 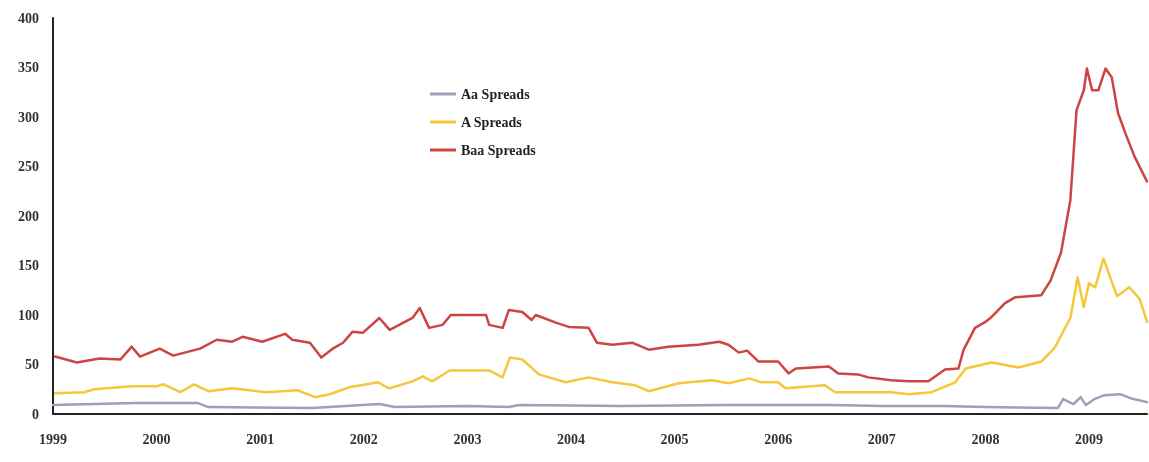 What do you see at coordinates (28, 166) in the screenshot?
I see `y-tick-label: 250` at bounding box center [28, 166].